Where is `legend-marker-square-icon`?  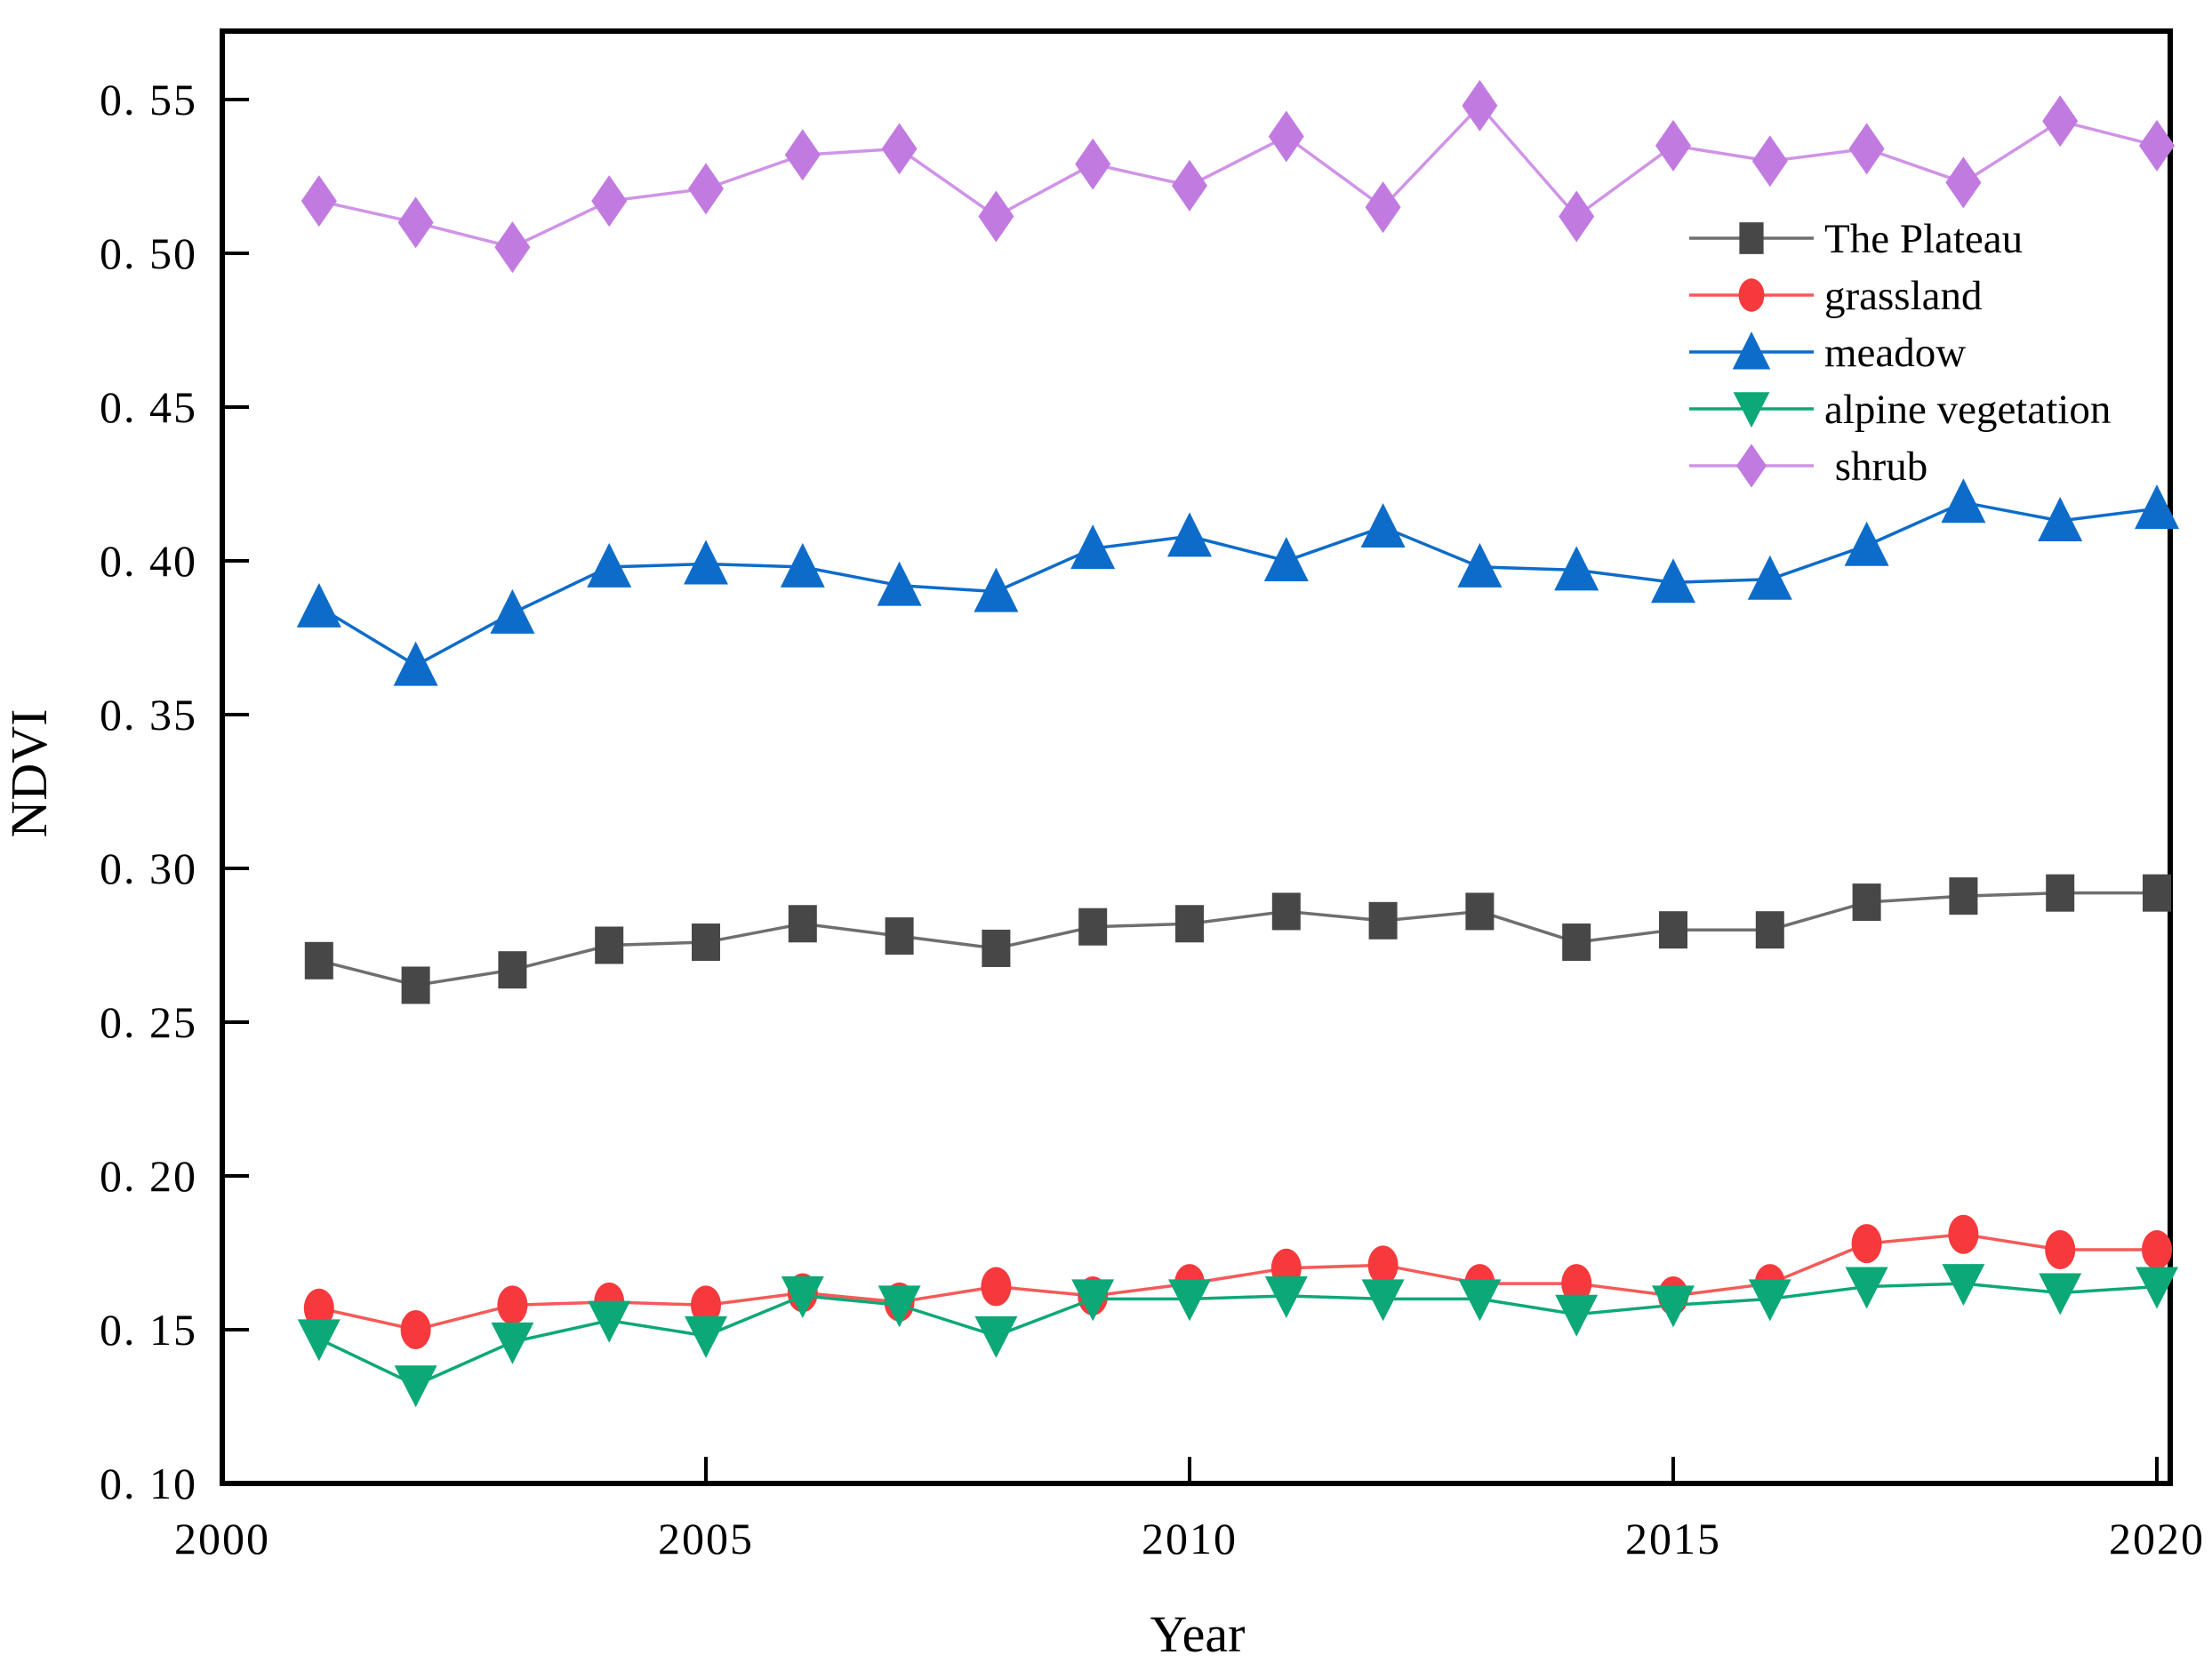 legend-marker-square-icon is located at coordinates (1751, 238).